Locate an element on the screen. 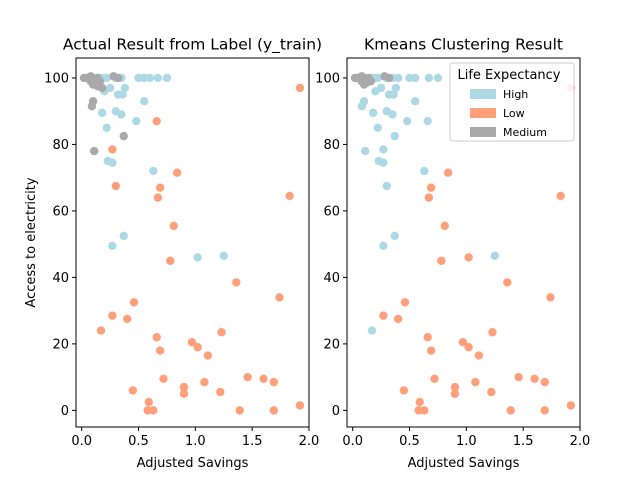 Image resolution: width=640 pixels, height=480 pixels. legend-box is located at coordinates (512, 102).